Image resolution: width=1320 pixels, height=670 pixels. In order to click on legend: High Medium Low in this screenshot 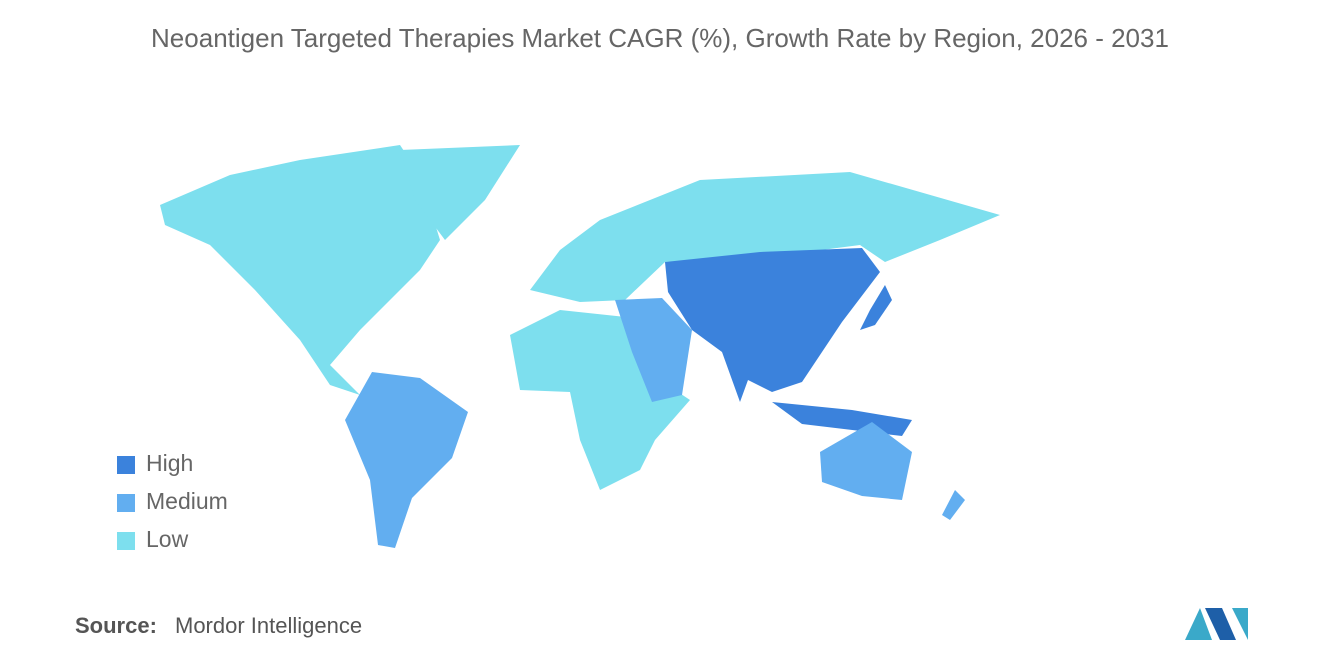, I will do `click(172, 501)`.